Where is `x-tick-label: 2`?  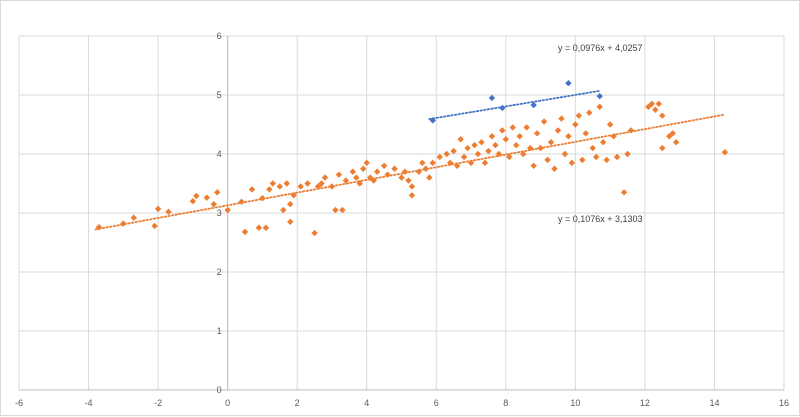
x-tick-label: 2 is located at coordinates (297, 403).